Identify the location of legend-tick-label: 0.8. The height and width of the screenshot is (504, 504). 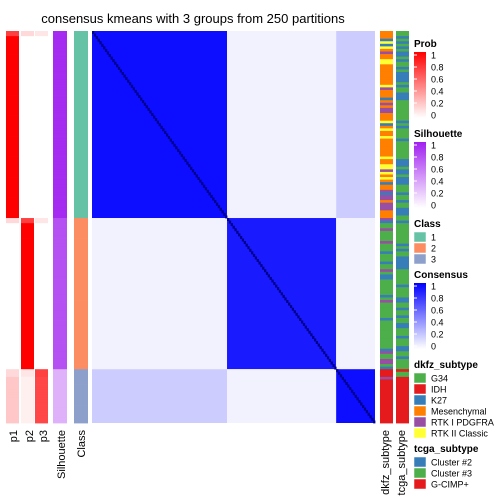
(437, 68).